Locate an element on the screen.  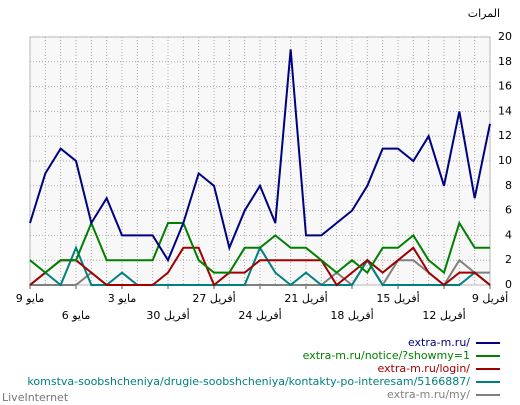
y-axis-label: المرات is located at coordinates (484, 13).